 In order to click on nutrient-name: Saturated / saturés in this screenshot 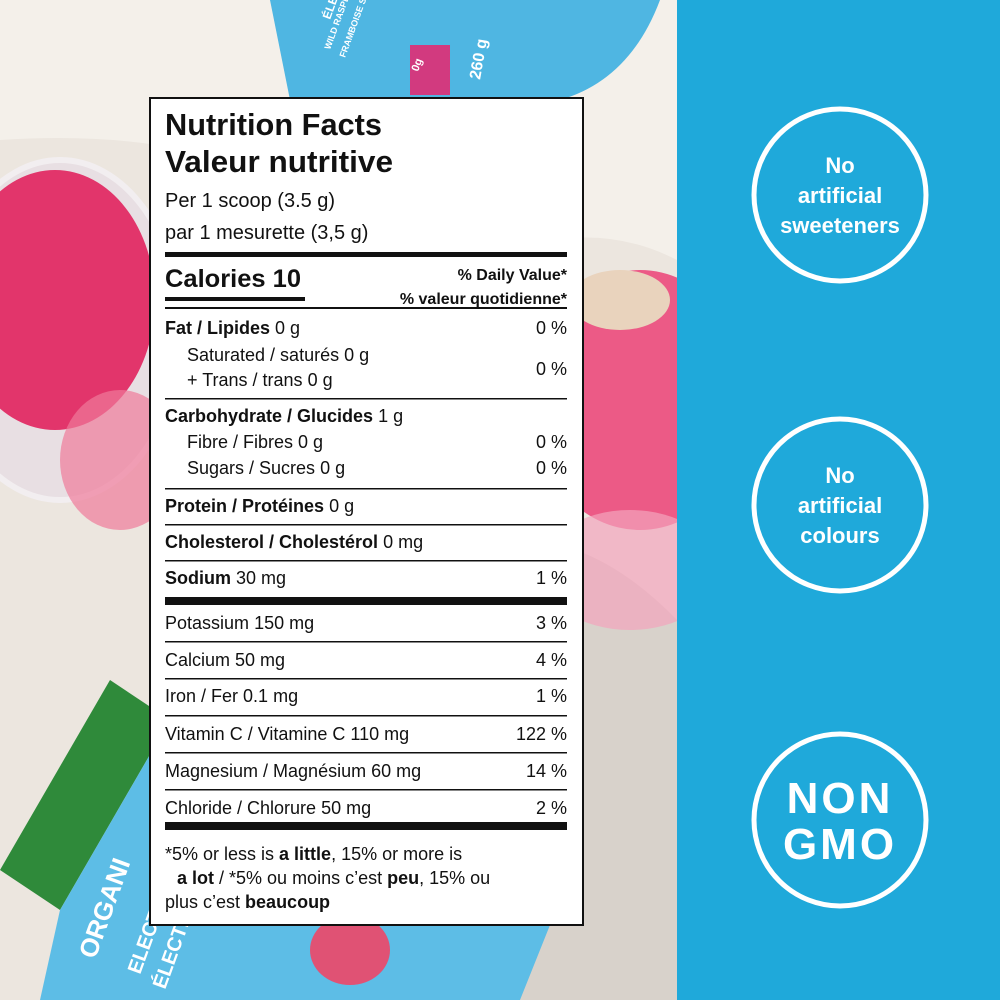, I will do `click(263, 355)`.